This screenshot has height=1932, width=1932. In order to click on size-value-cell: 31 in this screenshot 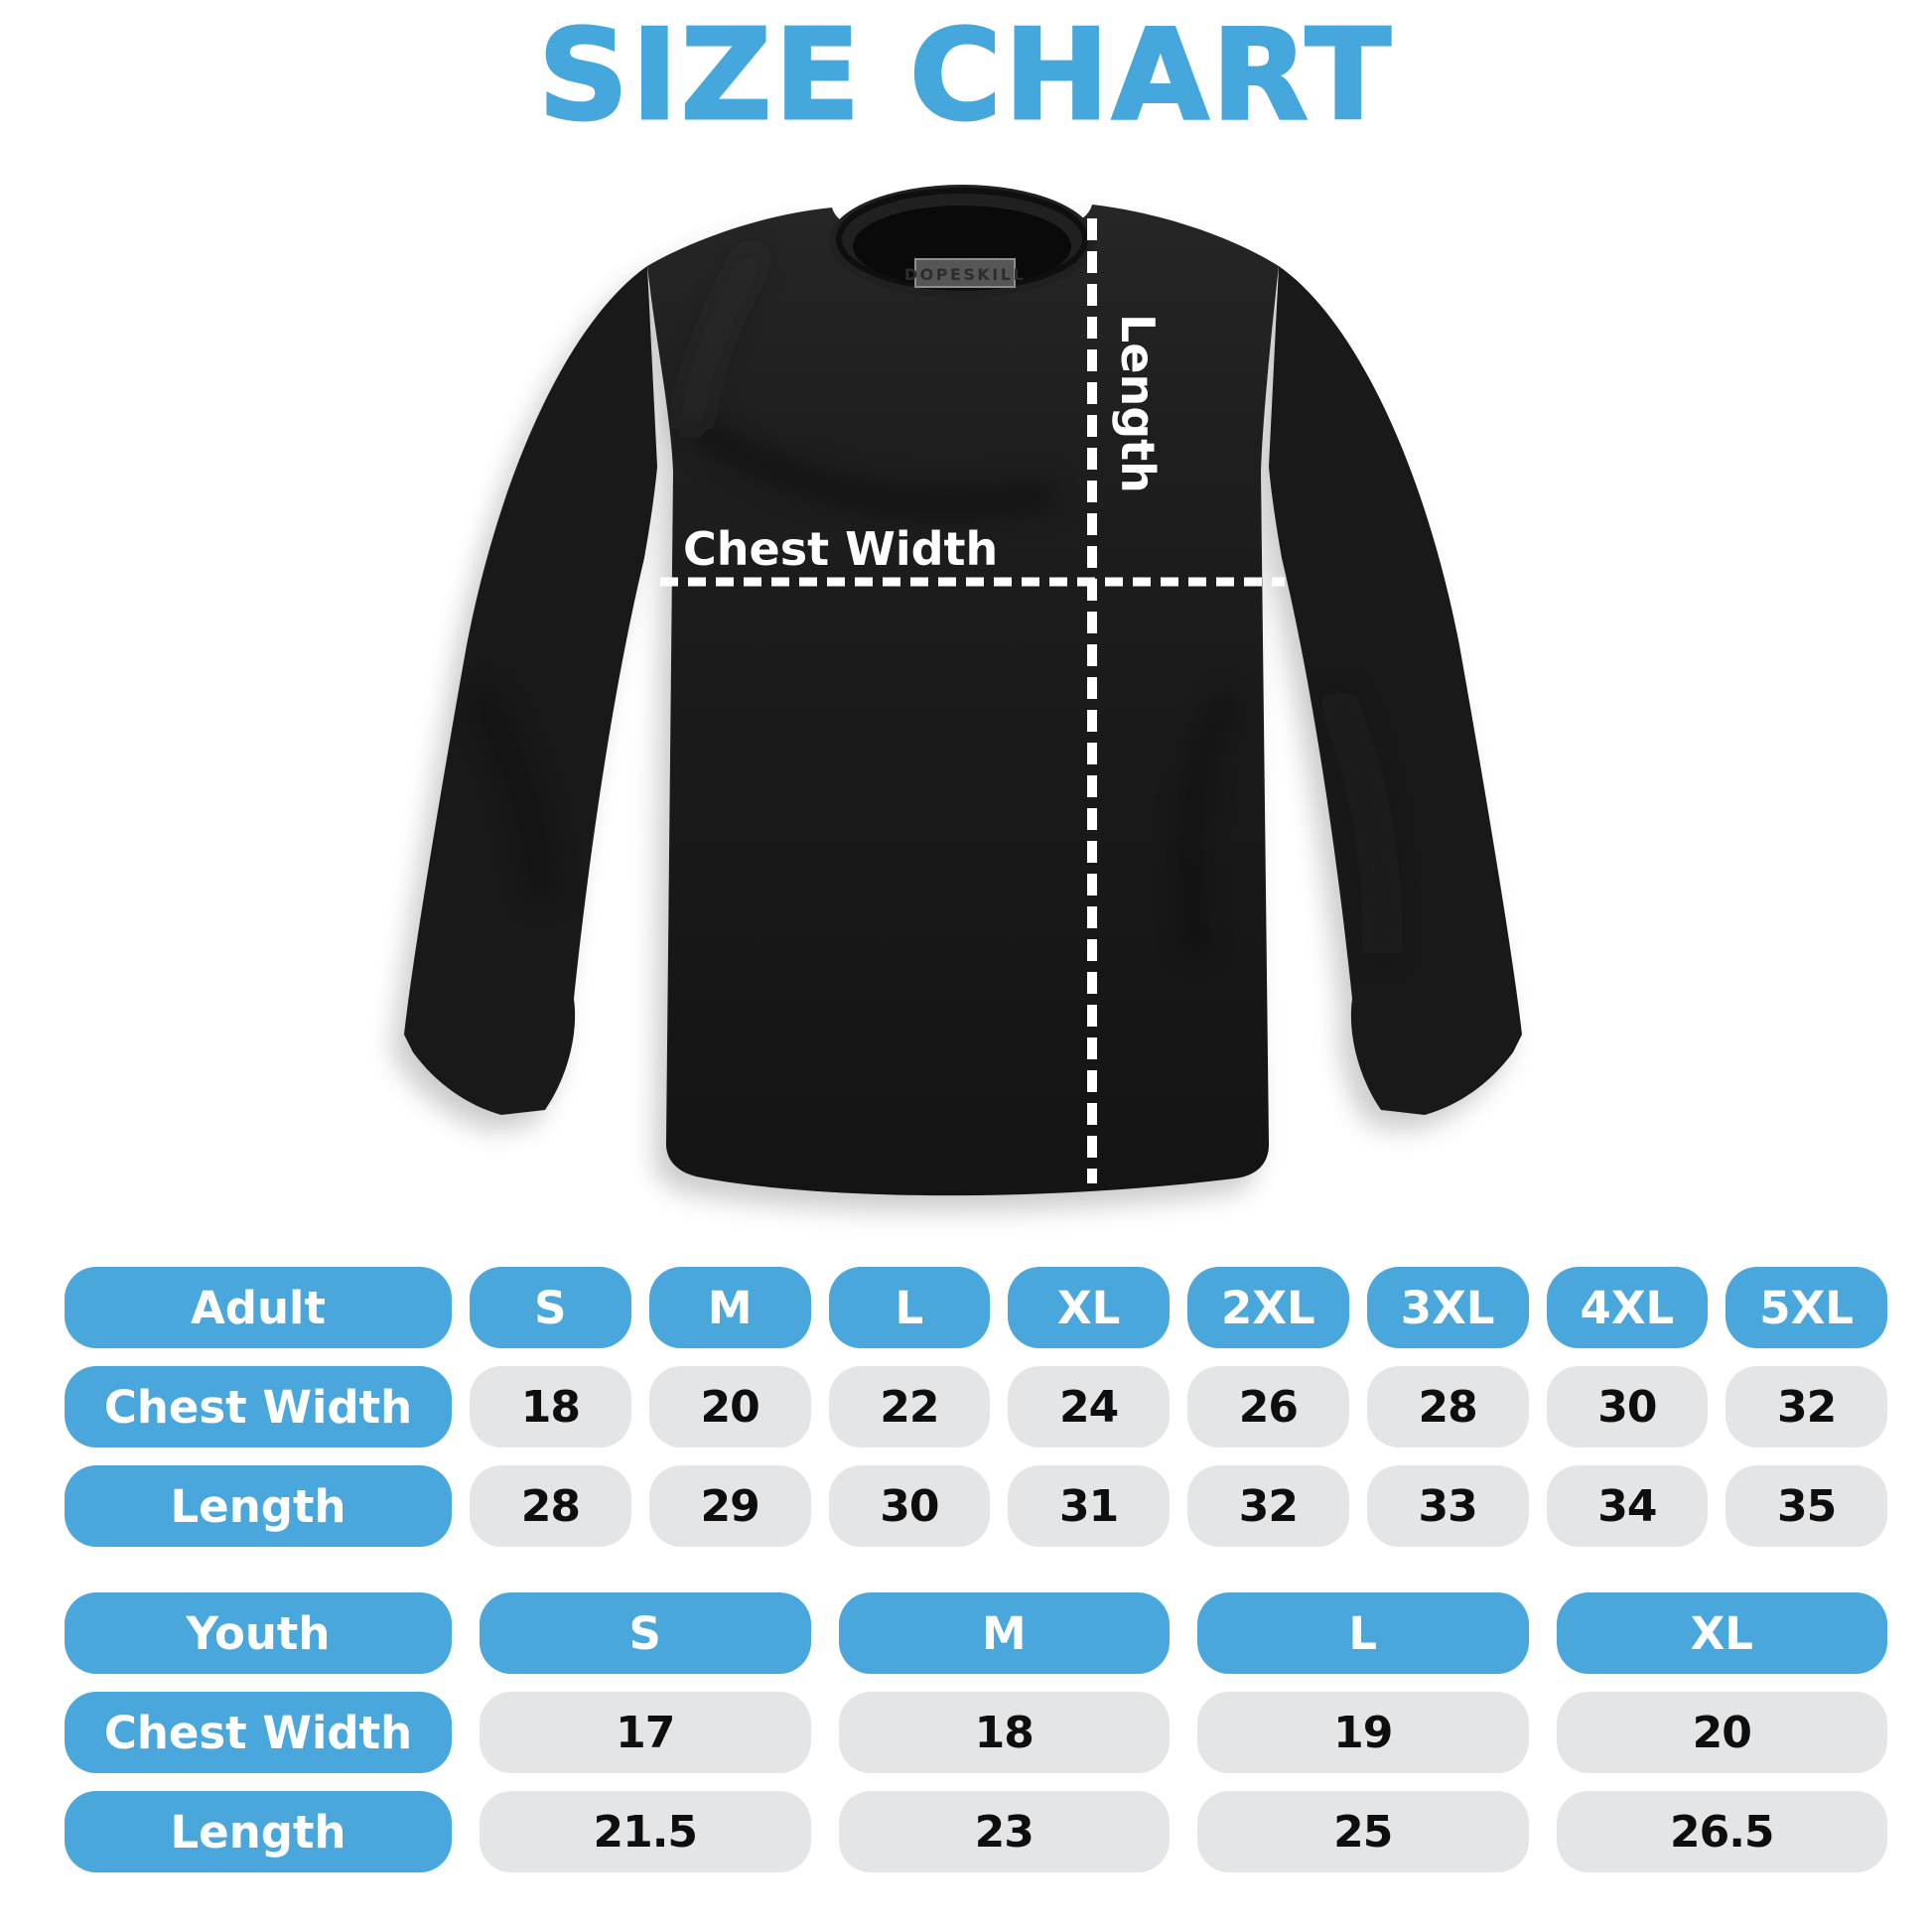, I will do `click(1089, 1506)`.